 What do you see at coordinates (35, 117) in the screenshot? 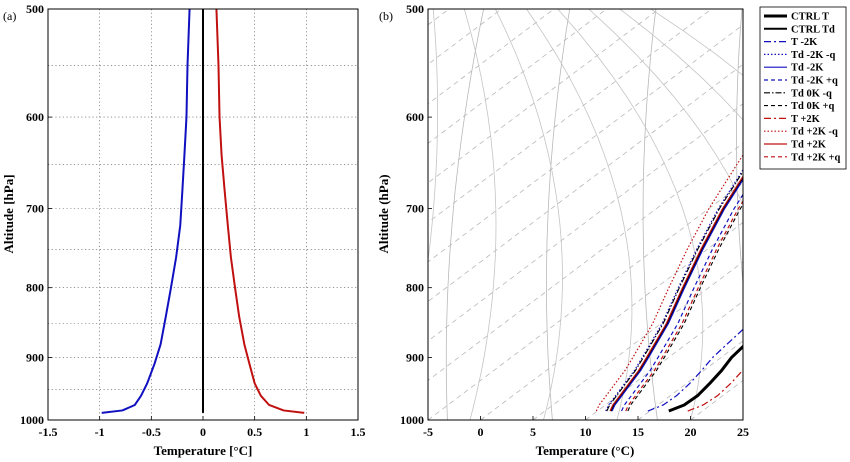
I see `panel-a-y-tick-label: 600` at bounding box center [35, 117].